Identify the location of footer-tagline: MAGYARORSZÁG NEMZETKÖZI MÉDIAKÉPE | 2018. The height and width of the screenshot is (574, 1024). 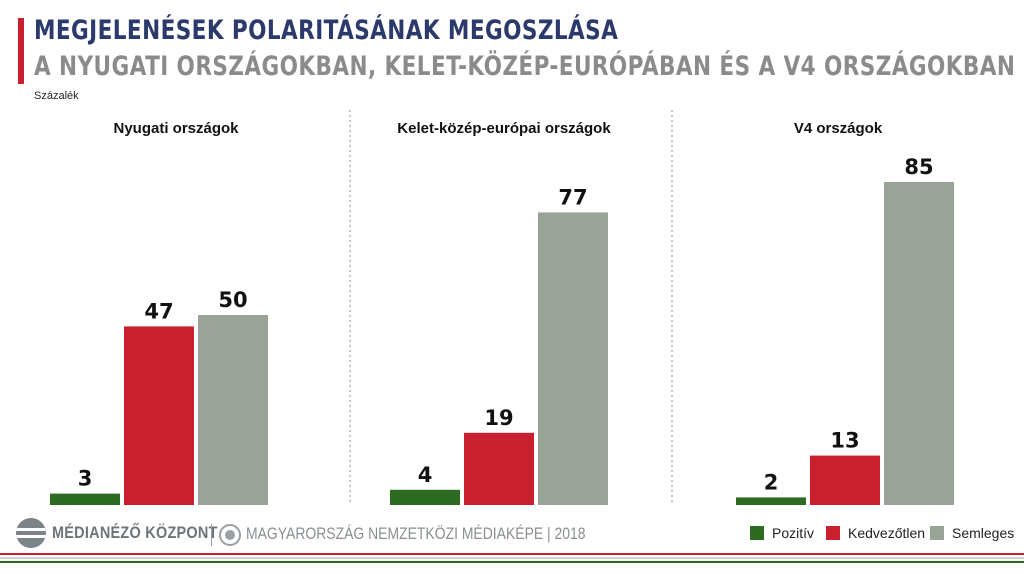
(416, 533).